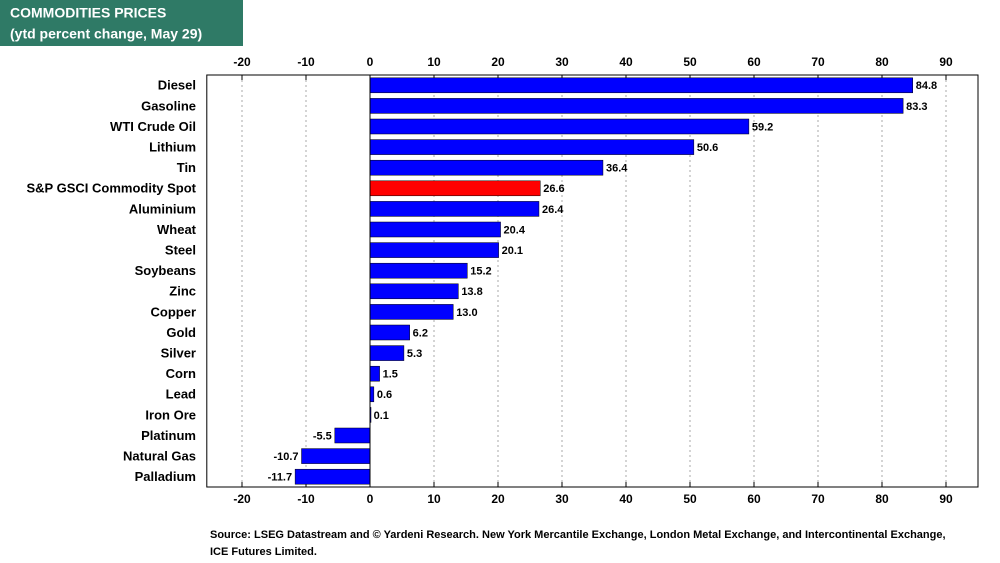 Image resolution: width=1000 pixels, height=563 pixels. I want to click on y-tick-label: Copper, so click(174, 311).